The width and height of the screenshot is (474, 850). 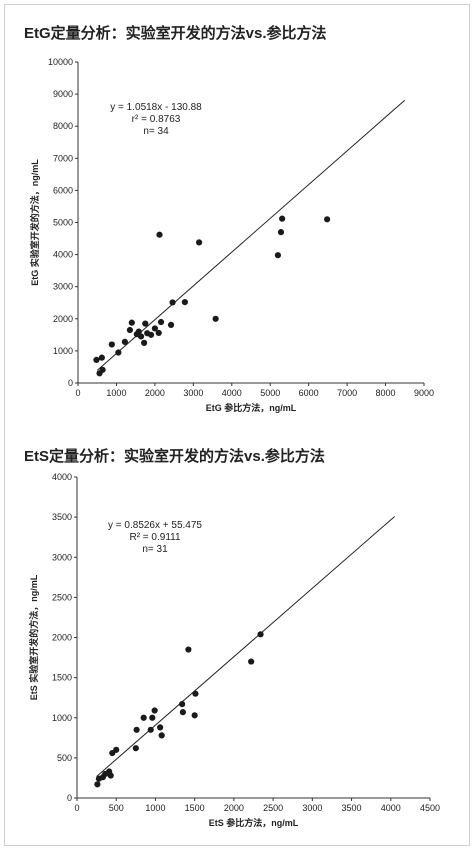 I want to click on ets-x-tick-label: 0, so click(x=76, y=808).